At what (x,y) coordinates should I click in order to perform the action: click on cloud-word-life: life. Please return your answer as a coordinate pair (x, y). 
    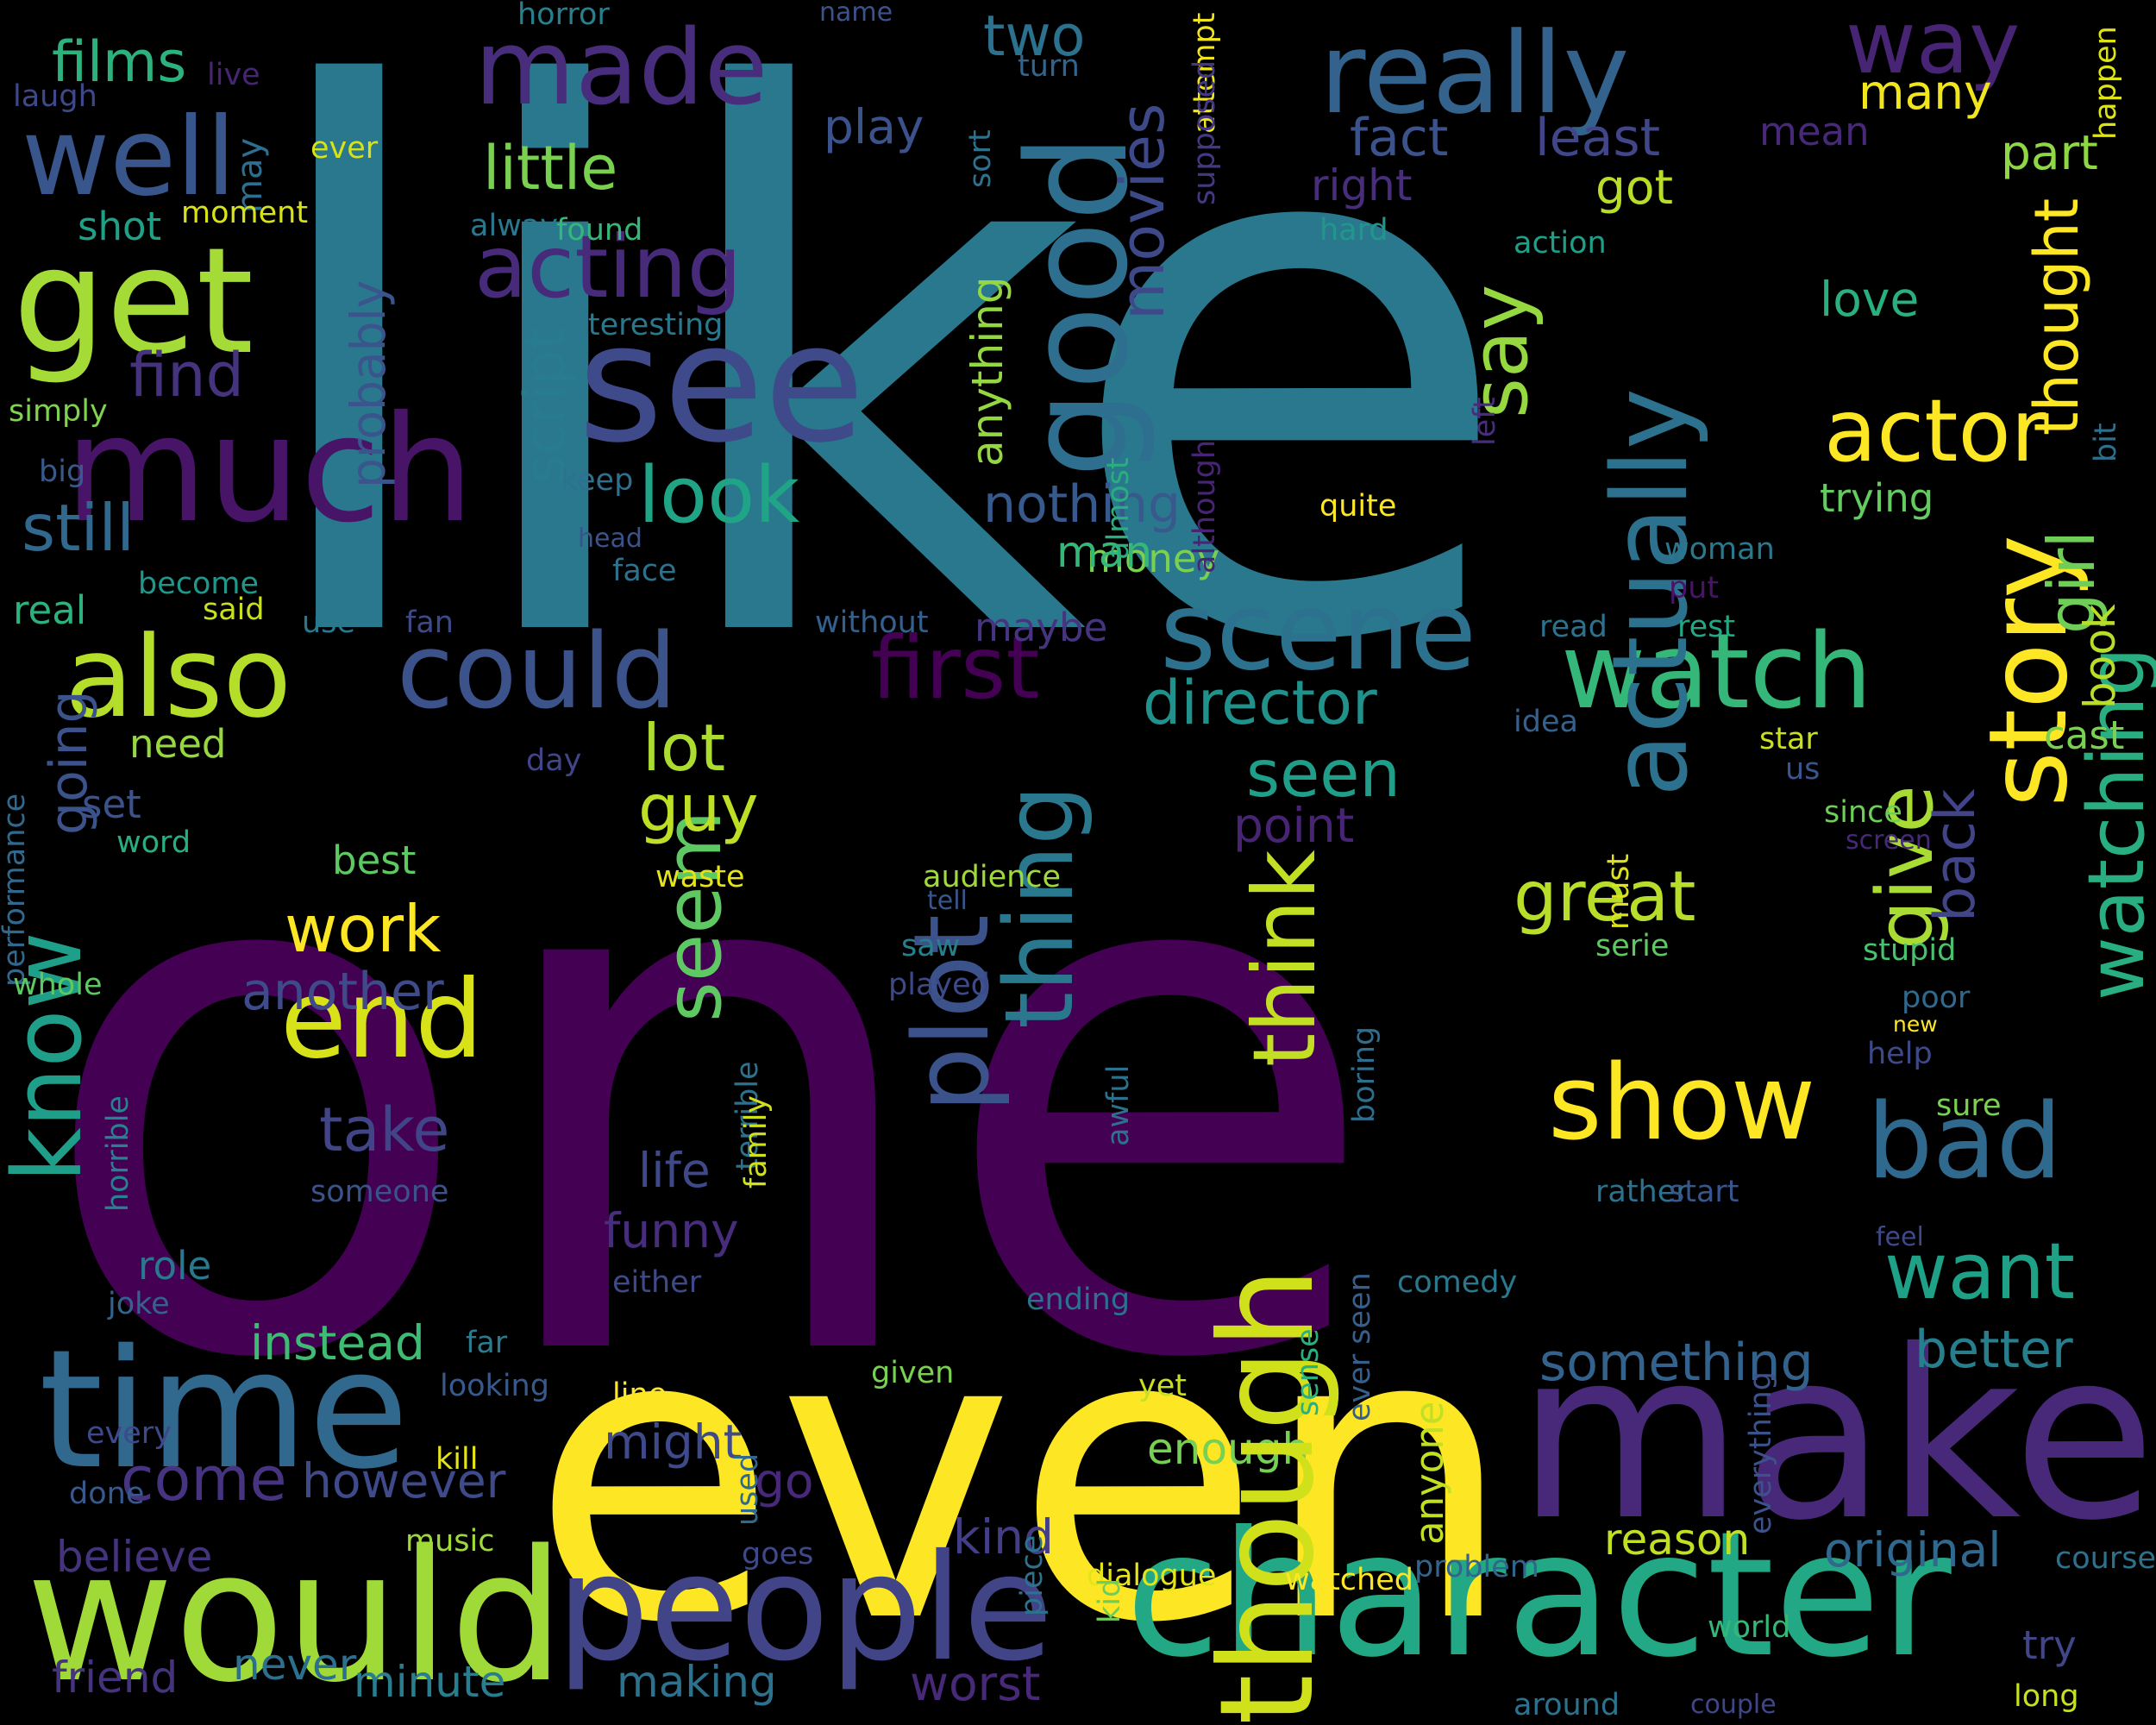
    Looking at the image, I should click on (674, 1170).